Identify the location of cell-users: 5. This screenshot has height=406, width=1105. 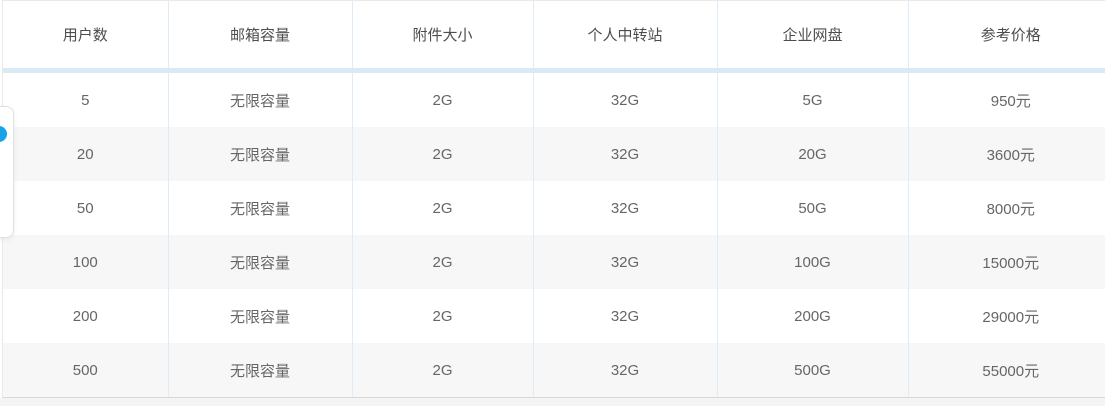
(86, 98).